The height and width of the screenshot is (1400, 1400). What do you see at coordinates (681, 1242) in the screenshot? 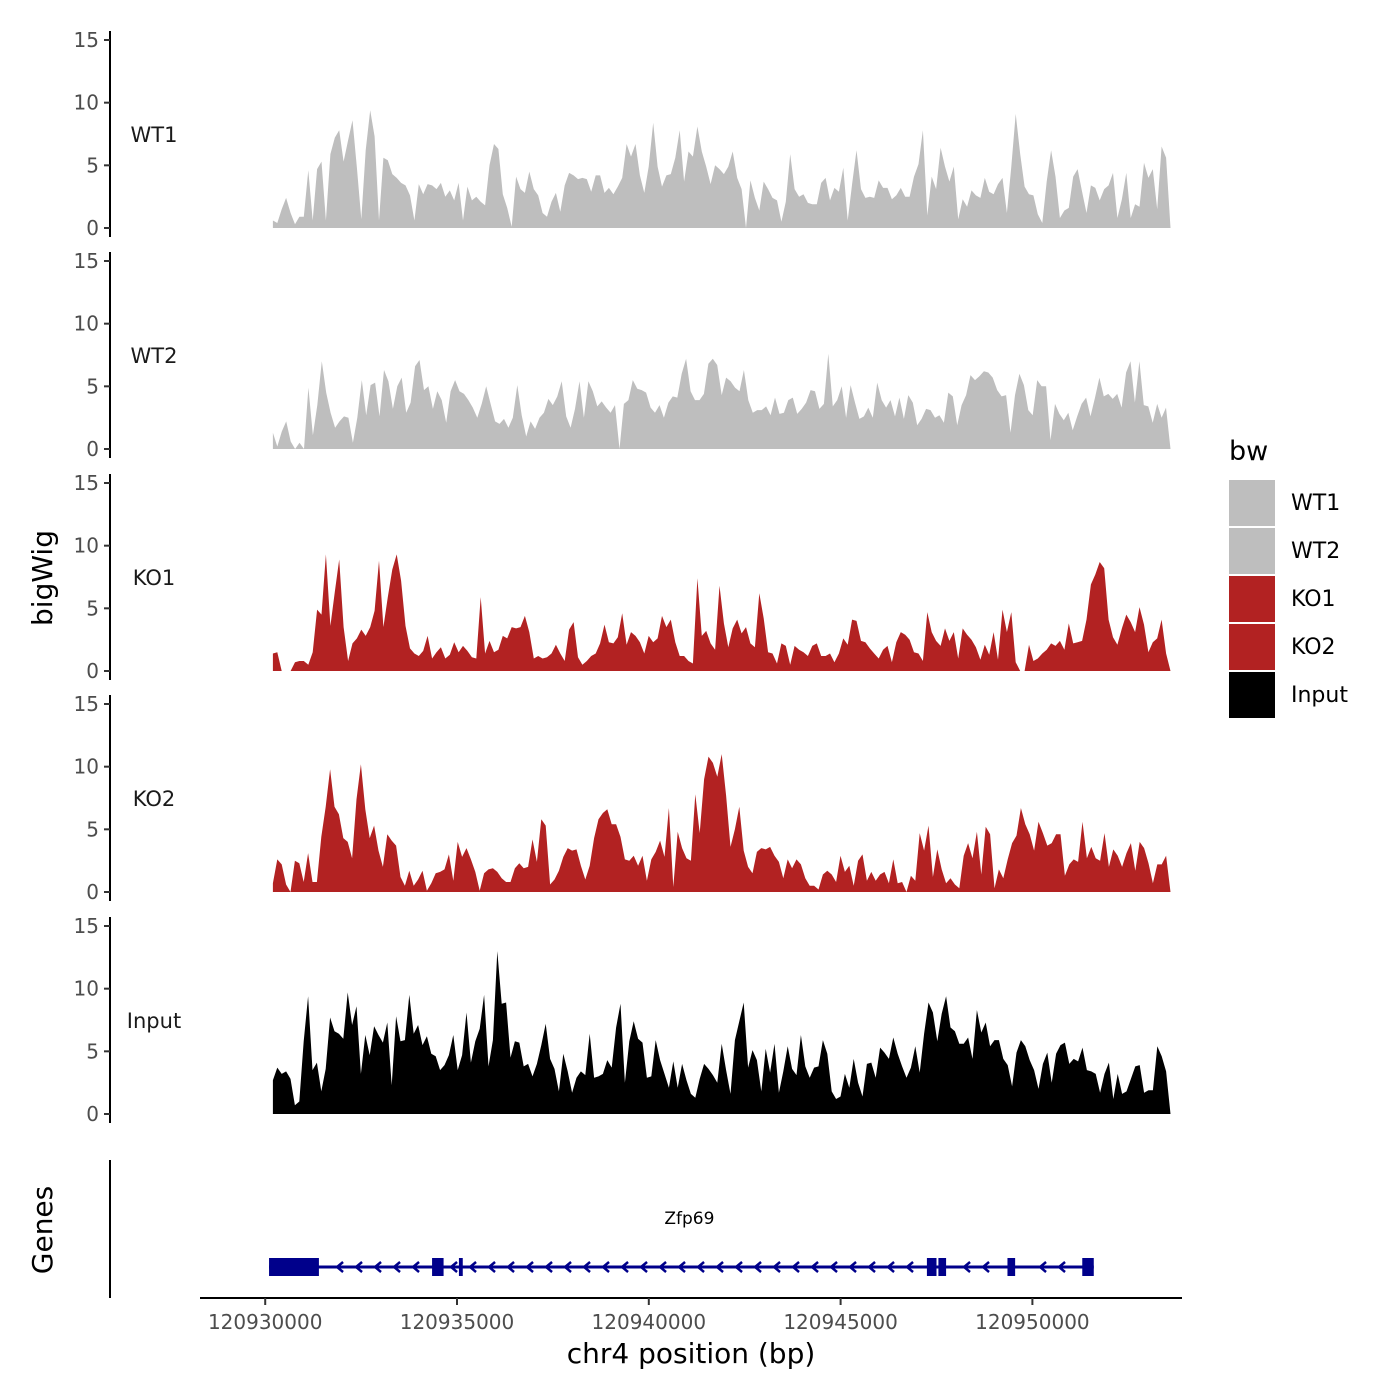
I see `gene-zfp69: Zfp69` at bounding box center [681, 1242].